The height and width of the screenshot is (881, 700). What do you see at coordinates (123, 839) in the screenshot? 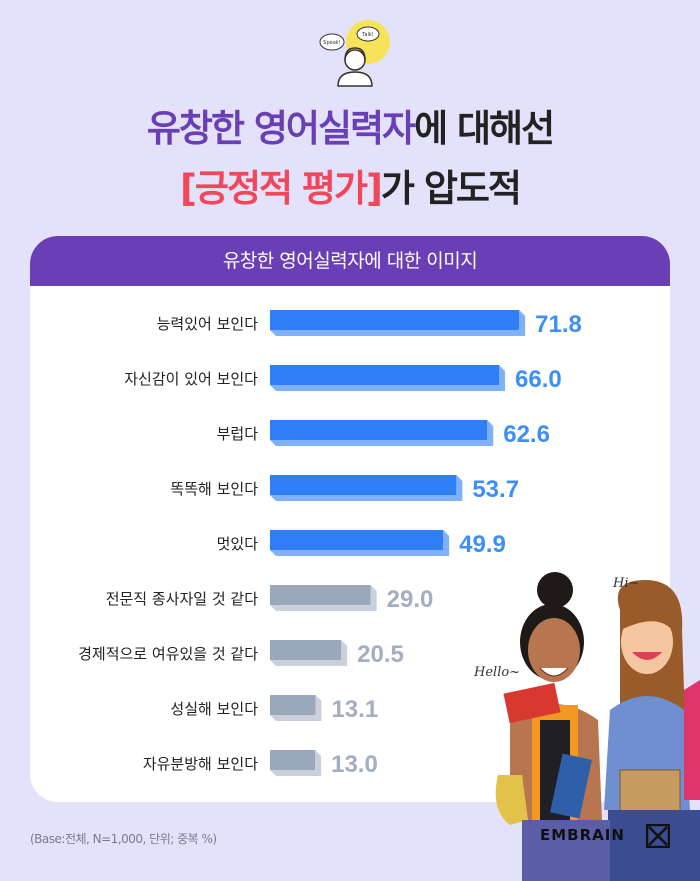
I see `footnote: (Base:전체, N=1,000, 단위; 중복 %)` at bounding box center [123, 839].